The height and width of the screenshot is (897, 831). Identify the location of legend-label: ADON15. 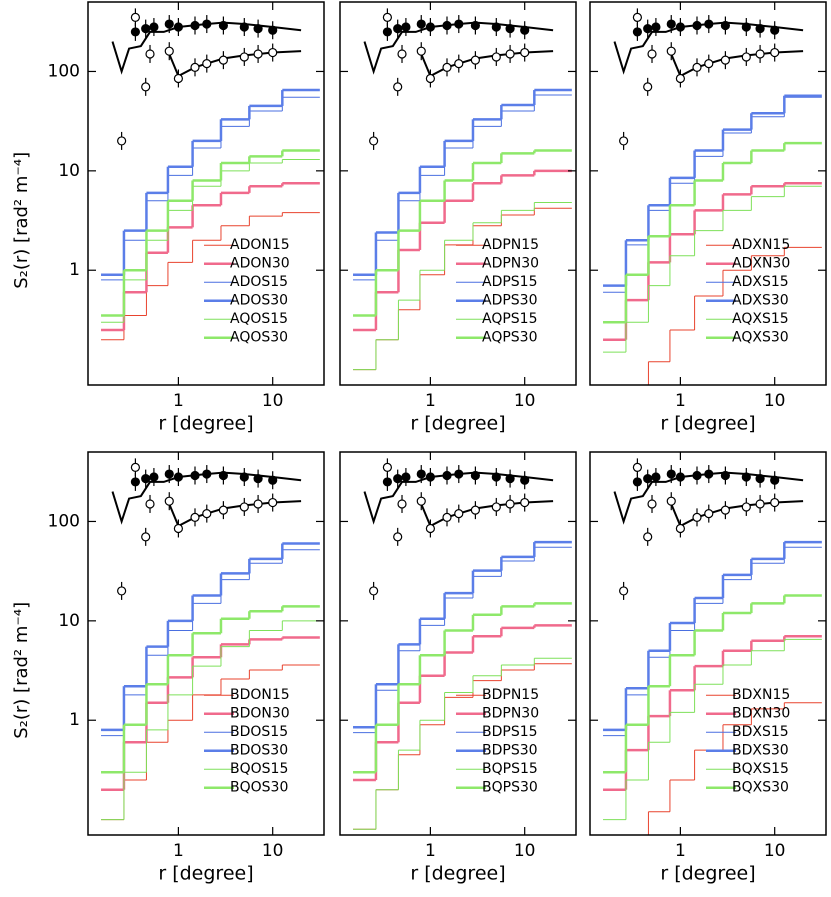
(260, 245).